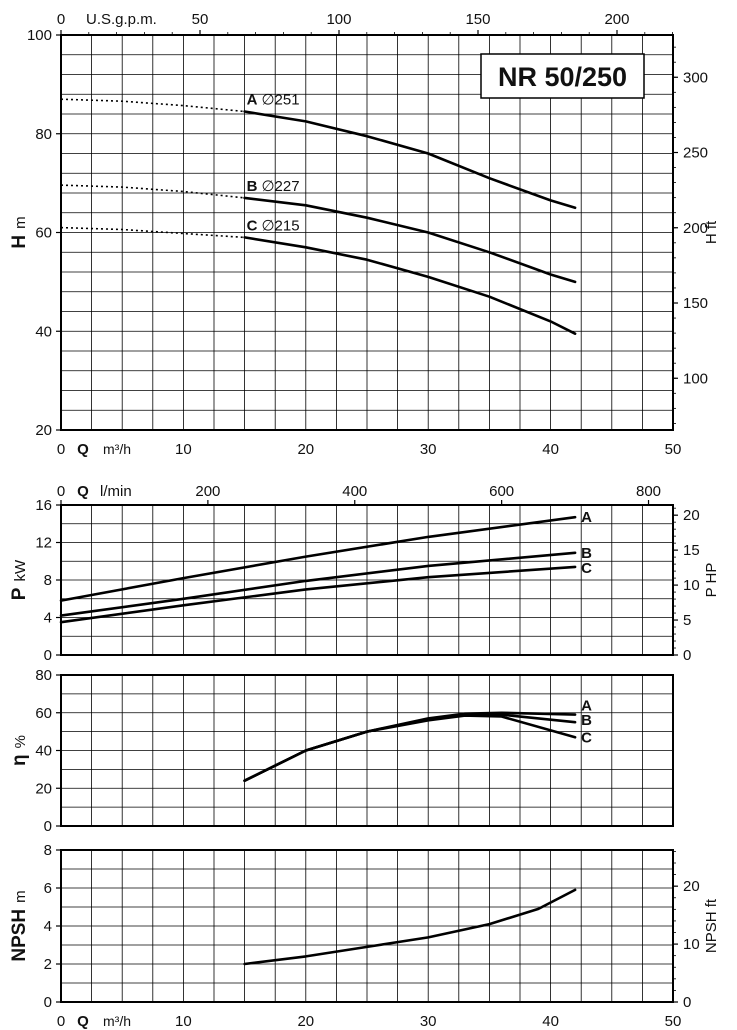 The height and width of the screenshot is (1030, 737). Describe the element at coordinates (43, 543) in the screenshot. I see `y-tick-label: 12` at that location.